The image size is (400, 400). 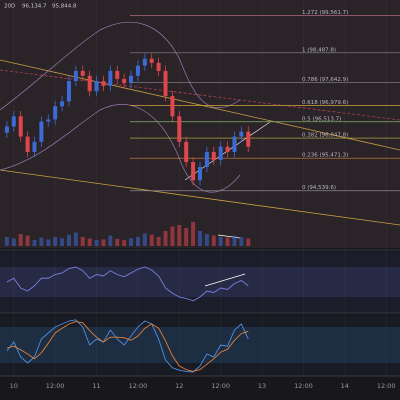 I want to click on stoch-band, so click(x=200, y=345).